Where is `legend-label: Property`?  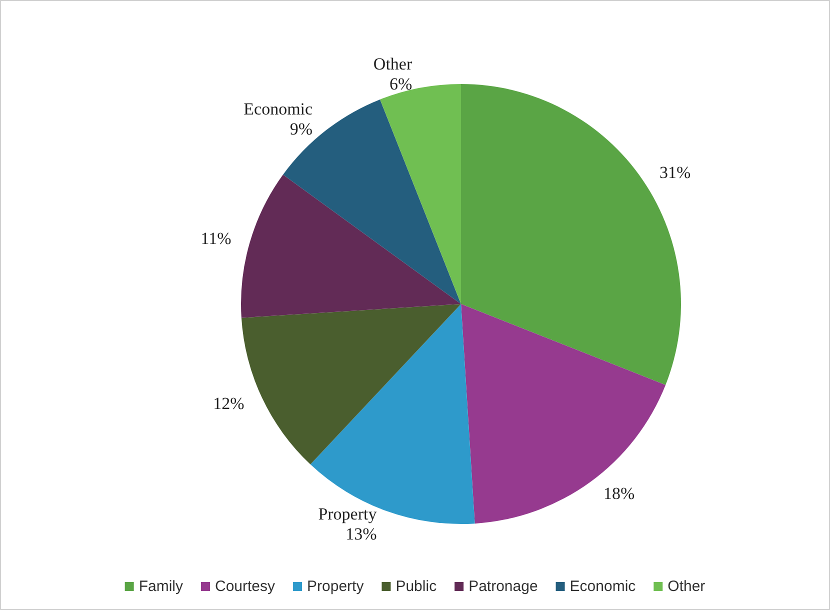 legend-label: Property is located at coordinates (335, 586).